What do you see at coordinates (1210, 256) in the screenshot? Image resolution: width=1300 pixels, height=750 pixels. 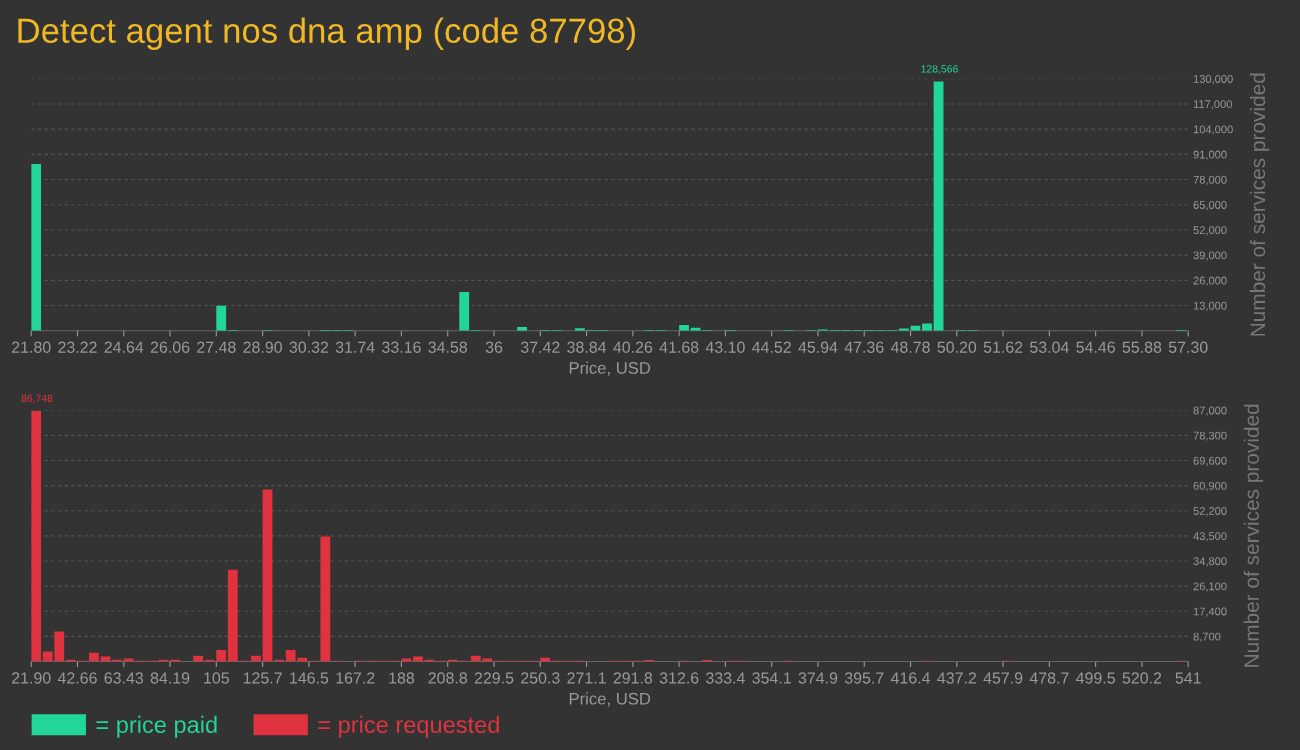 I see `y-tick-label: 39,000` at bounding box center [1210, 256].